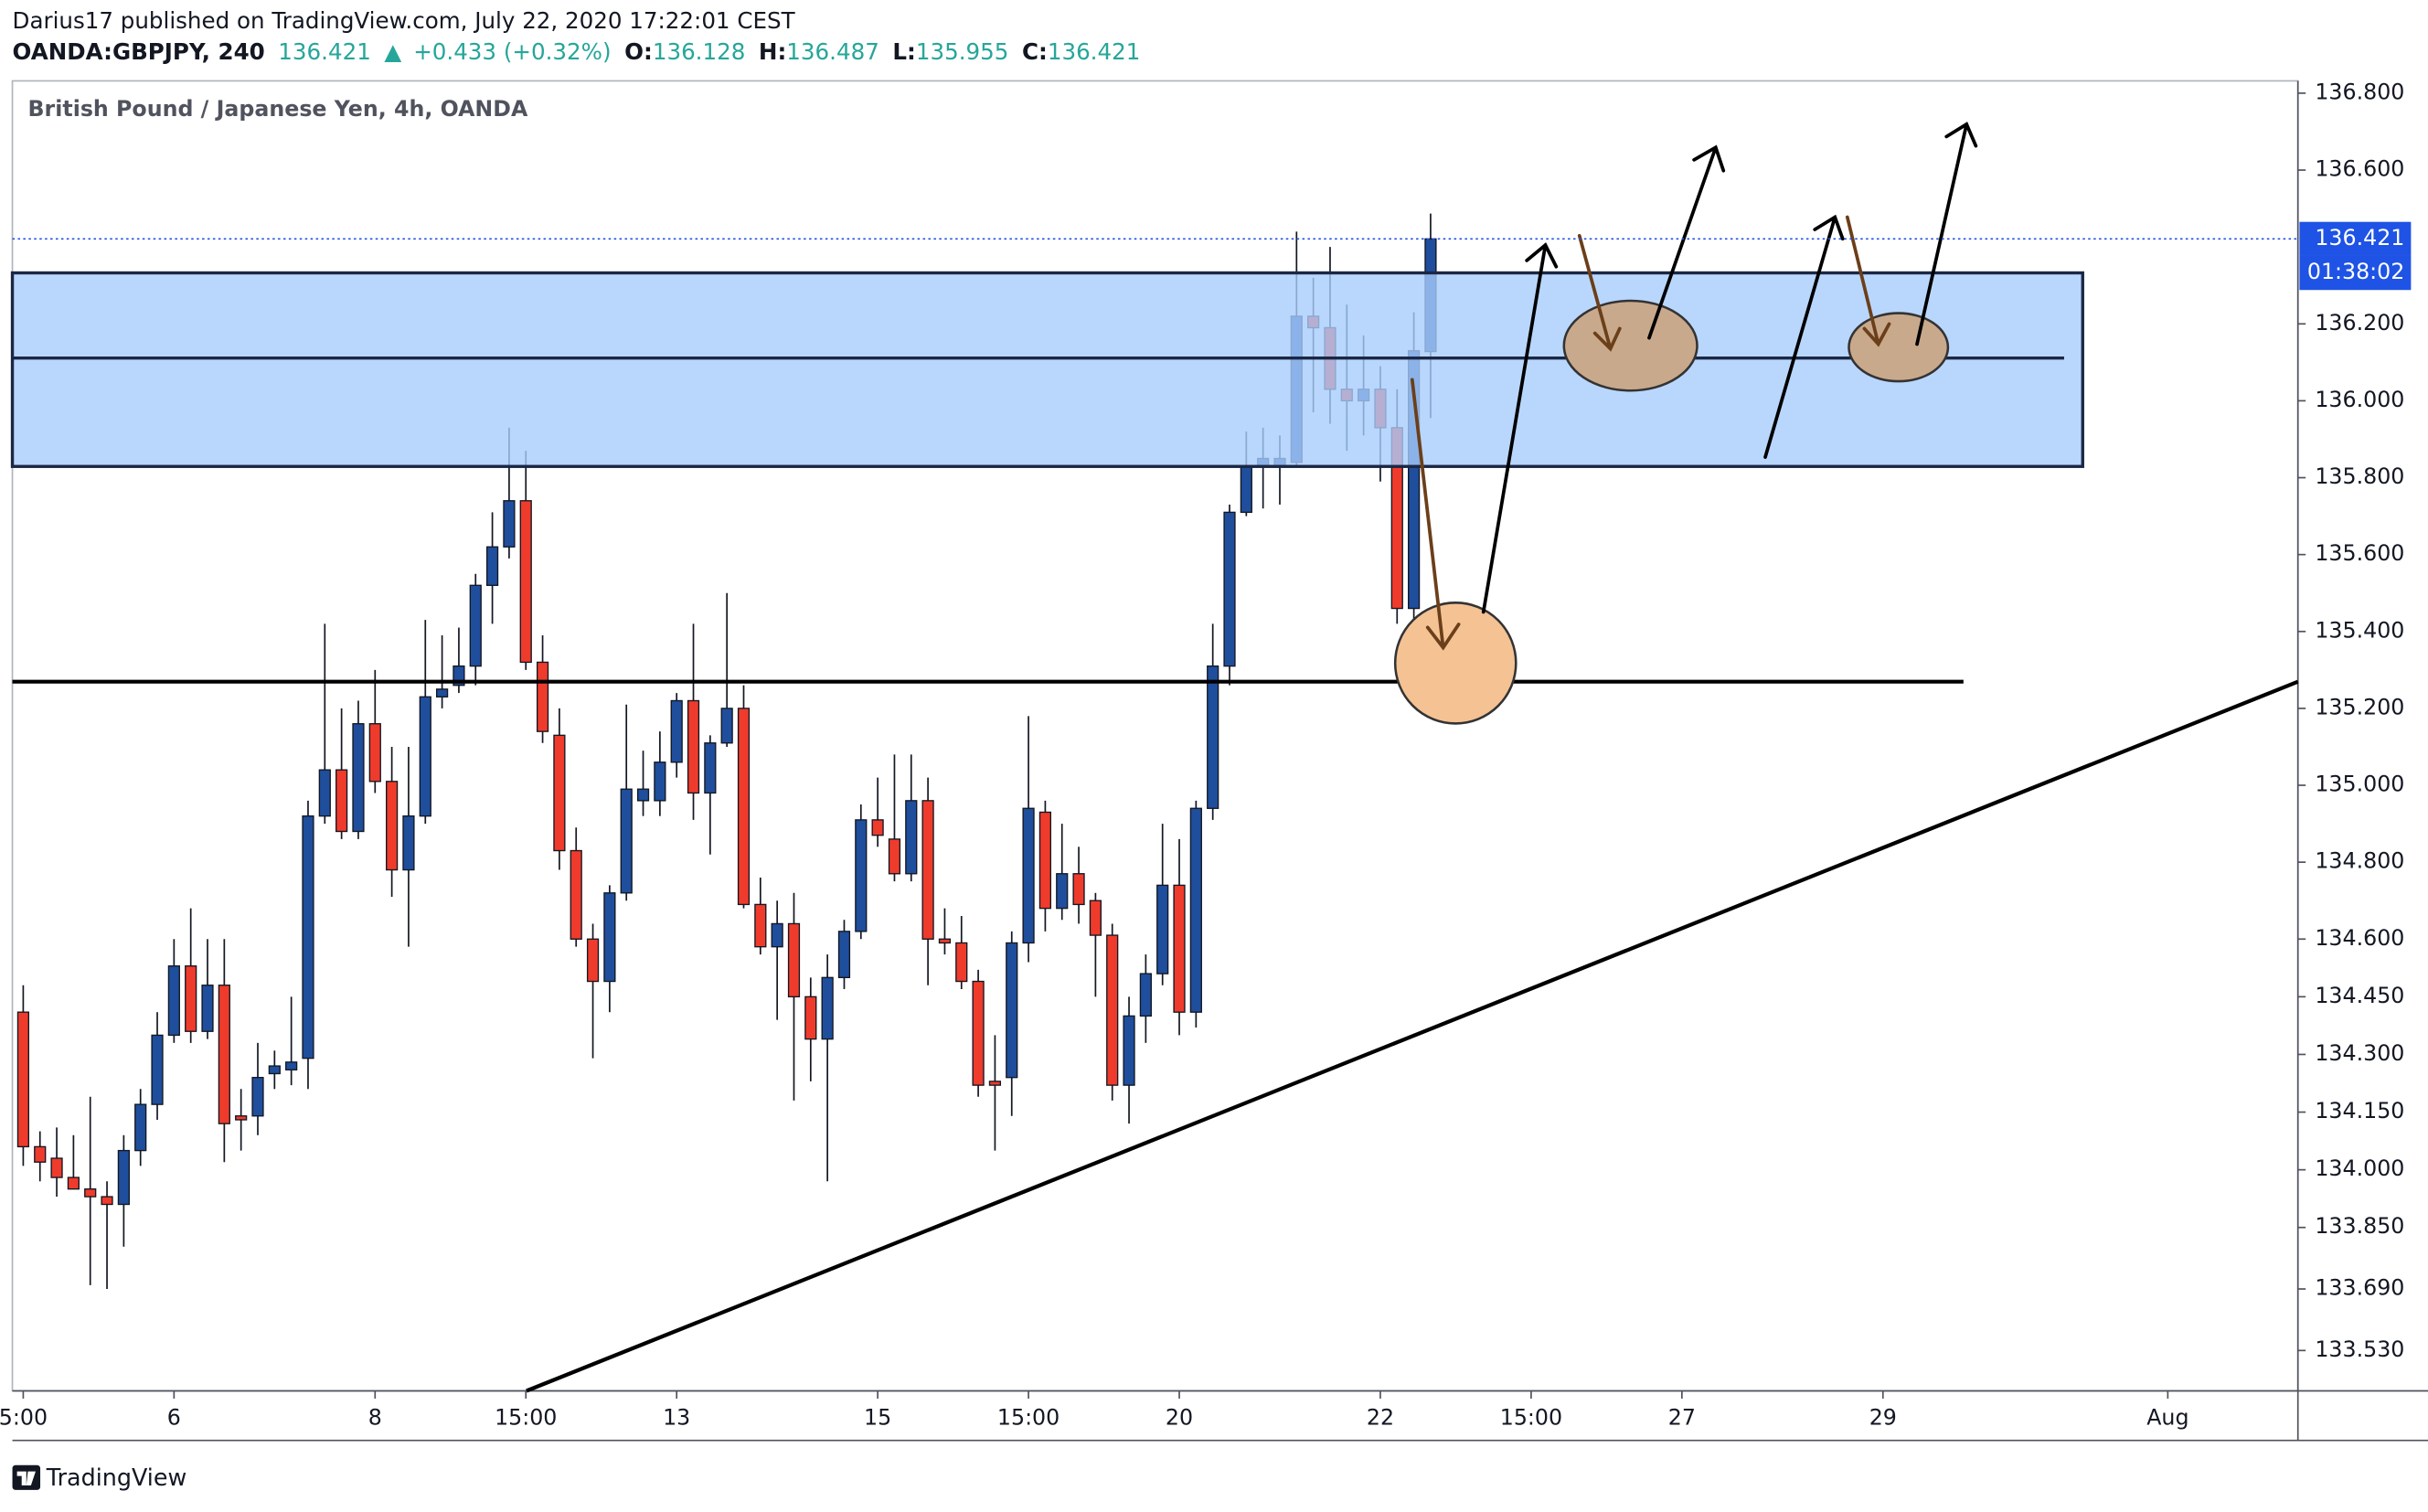 The image size is (2428, 1512). I want to click on last-price: 136.421, so click(324, 51).